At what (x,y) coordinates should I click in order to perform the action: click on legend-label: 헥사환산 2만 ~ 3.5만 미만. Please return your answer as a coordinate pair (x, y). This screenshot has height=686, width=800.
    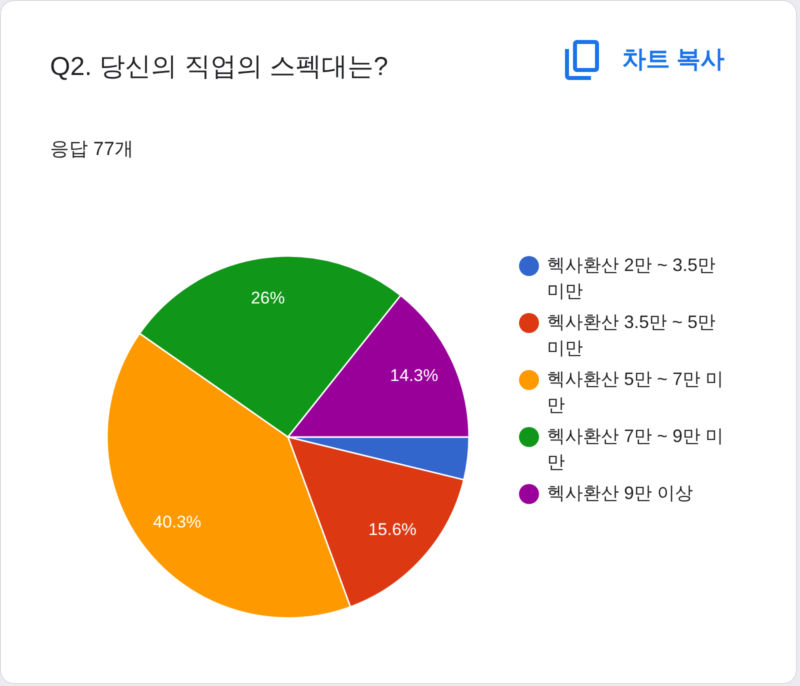
    Looking at the image, I should click on (631, 278).